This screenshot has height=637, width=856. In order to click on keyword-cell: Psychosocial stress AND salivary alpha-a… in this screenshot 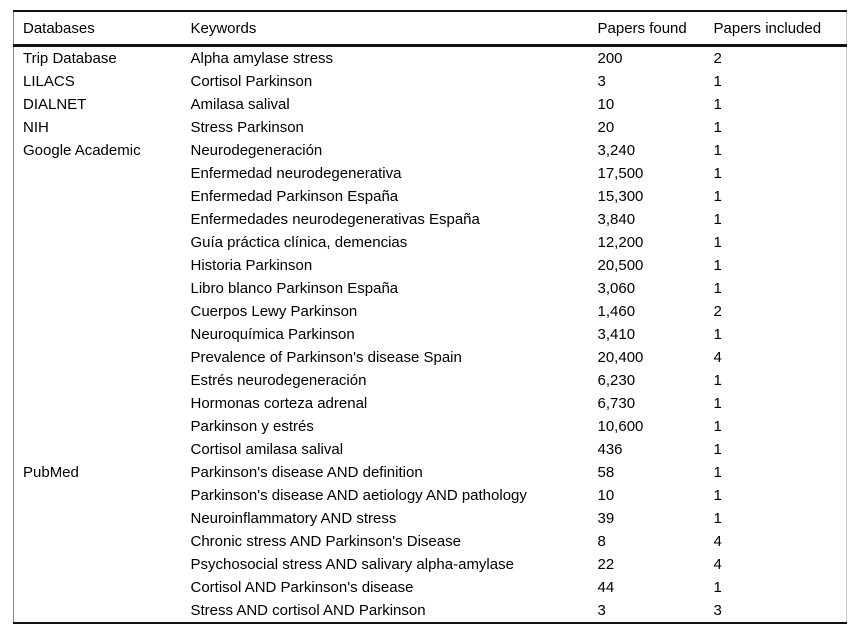, I will do `click(352, 564)`.